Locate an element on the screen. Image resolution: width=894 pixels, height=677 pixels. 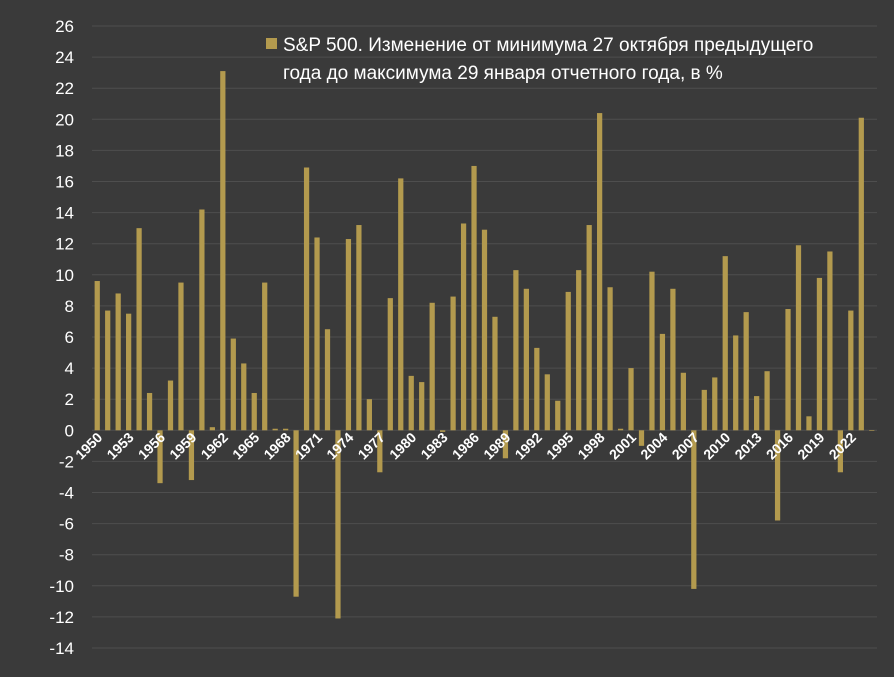
bar-2007 is located at coordinates (694, 509).